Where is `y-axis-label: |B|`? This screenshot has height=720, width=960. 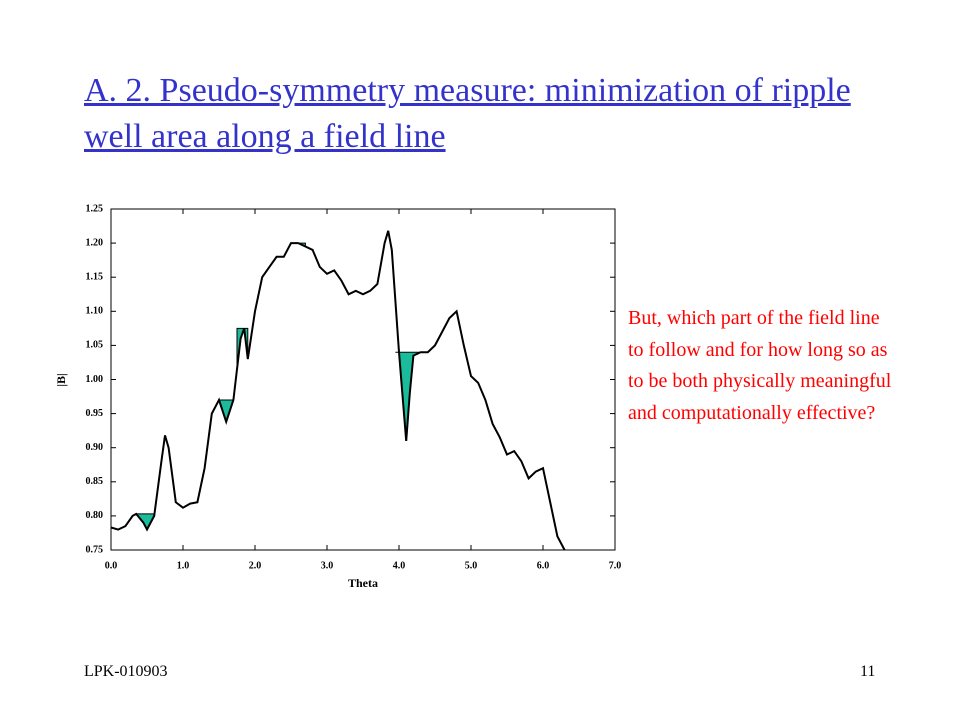
y-axis-label: |B| is located at coordinates (61, 379).